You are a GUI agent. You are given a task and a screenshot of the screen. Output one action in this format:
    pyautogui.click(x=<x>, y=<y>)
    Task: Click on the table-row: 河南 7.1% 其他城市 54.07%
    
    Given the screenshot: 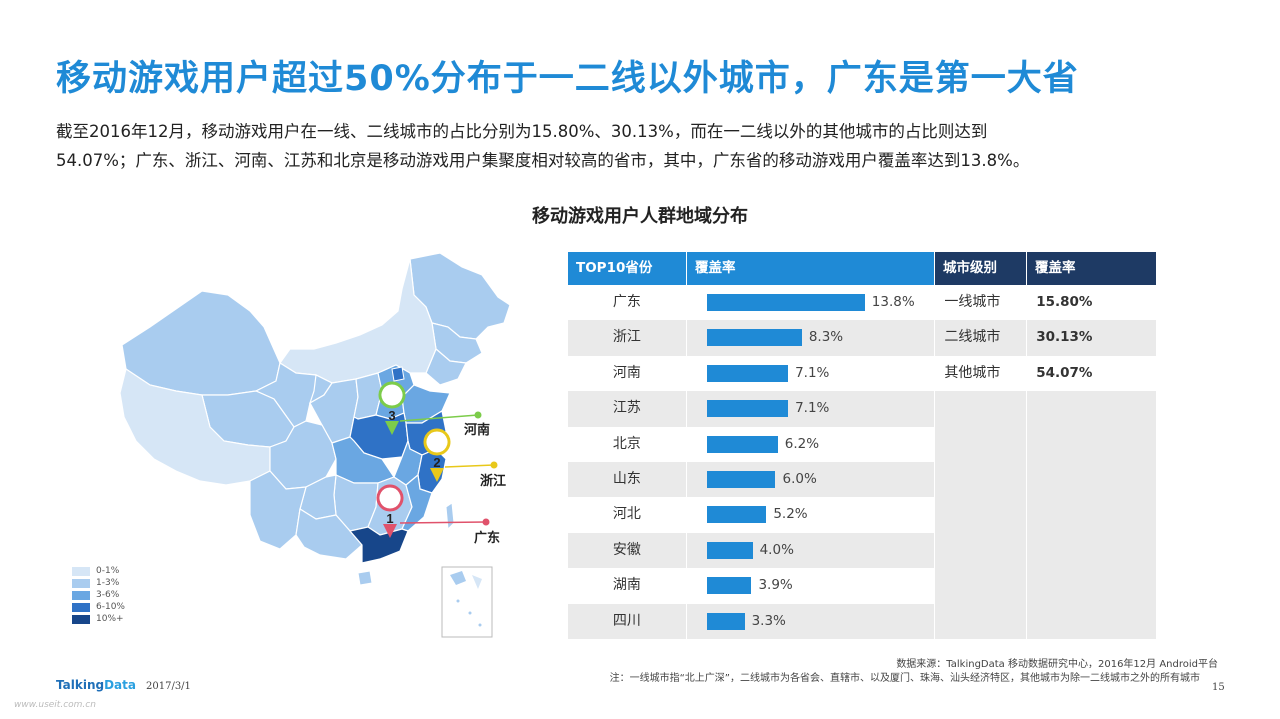 What is the action you would take?
    pyautogui.click(x=862, y=373)
    